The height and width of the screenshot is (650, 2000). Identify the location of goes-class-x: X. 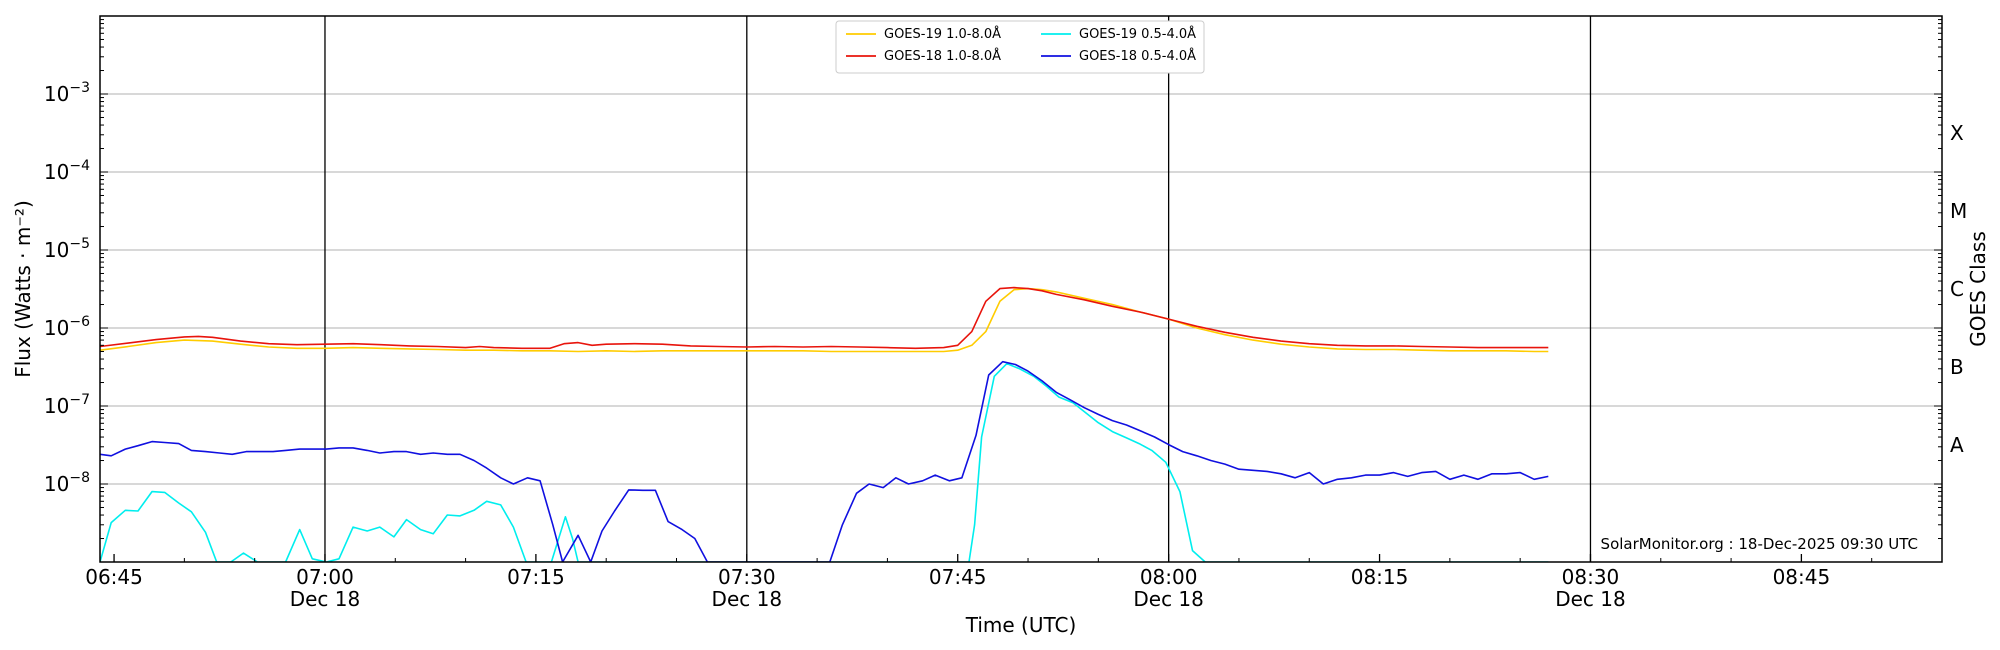
(1957, 133).